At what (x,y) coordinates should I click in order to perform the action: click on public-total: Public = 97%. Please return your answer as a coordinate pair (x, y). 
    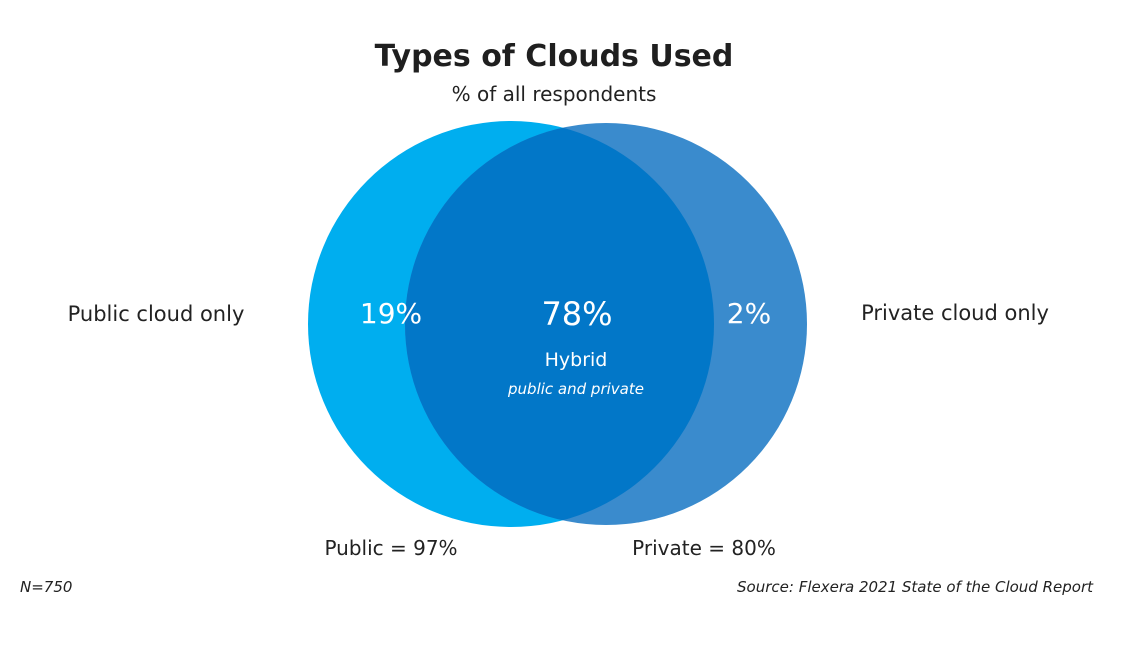
    Looking at the image, I should click on (390, 548).